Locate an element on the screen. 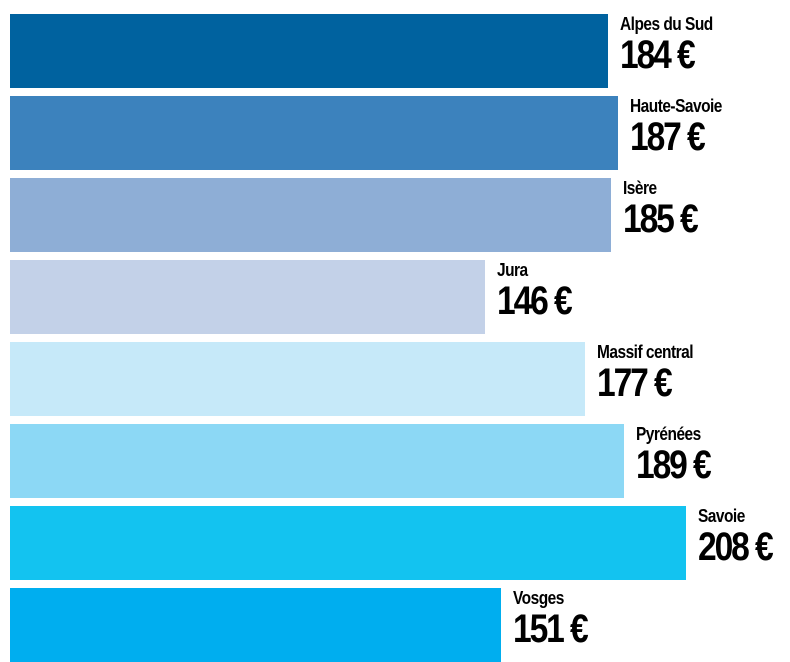  bar-label-group: Jura 146 € is located at coordinates (541, 291).